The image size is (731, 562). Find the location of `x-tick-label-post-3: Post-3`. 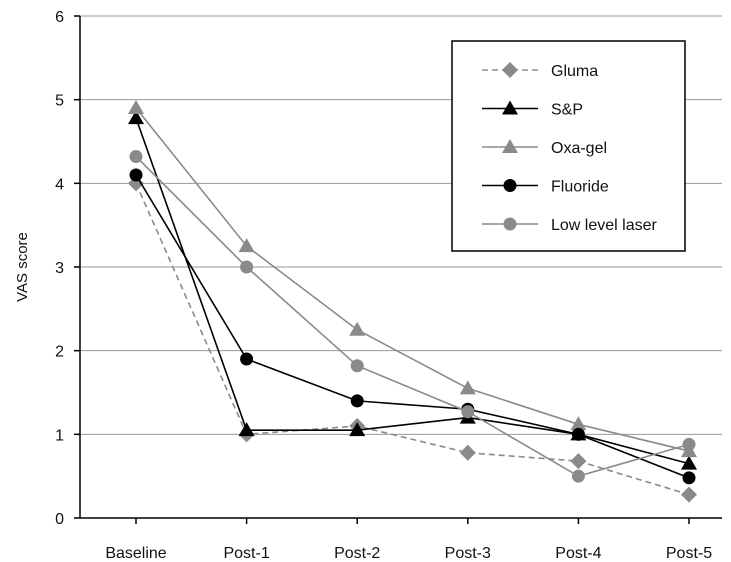

x-tick-label-post-3: Post-3 is located at coordinates (468, 553).